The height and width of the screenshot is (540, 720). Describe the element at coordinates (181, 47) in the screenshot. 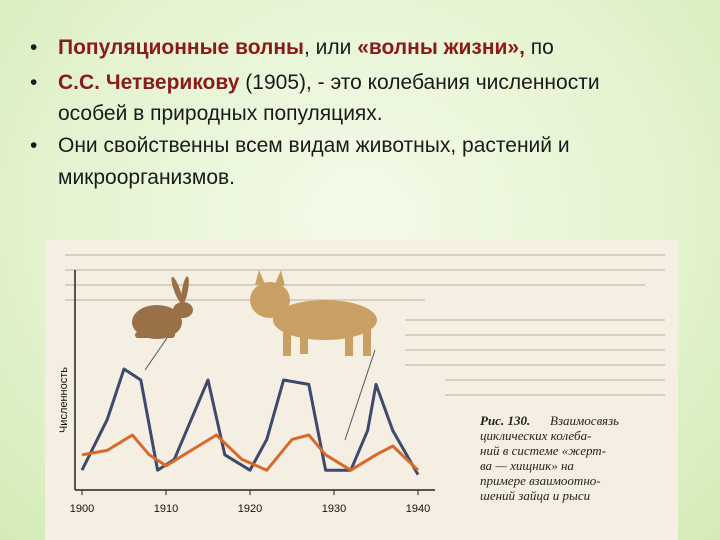

I see `text-run: Популяционные волны` at that location.